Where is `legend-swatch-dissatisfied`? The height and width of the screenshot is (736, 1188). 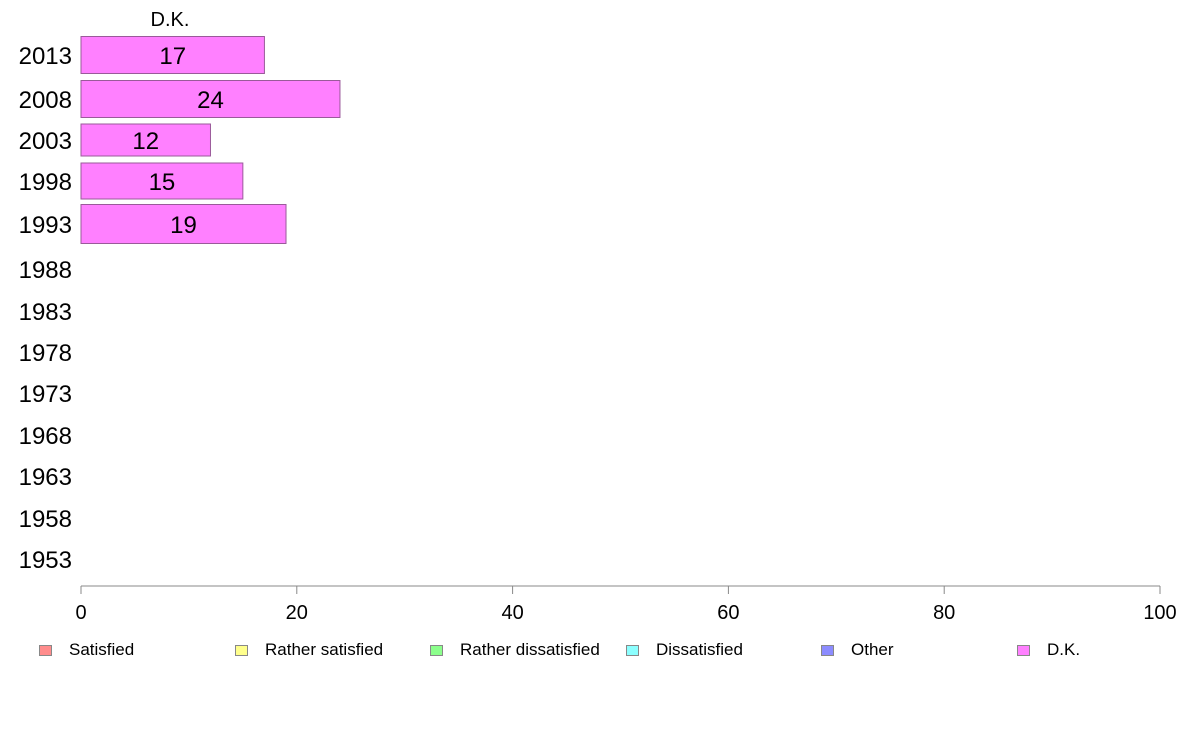
legend-swatch-dissatisfied is located at coordinates (632, 650).